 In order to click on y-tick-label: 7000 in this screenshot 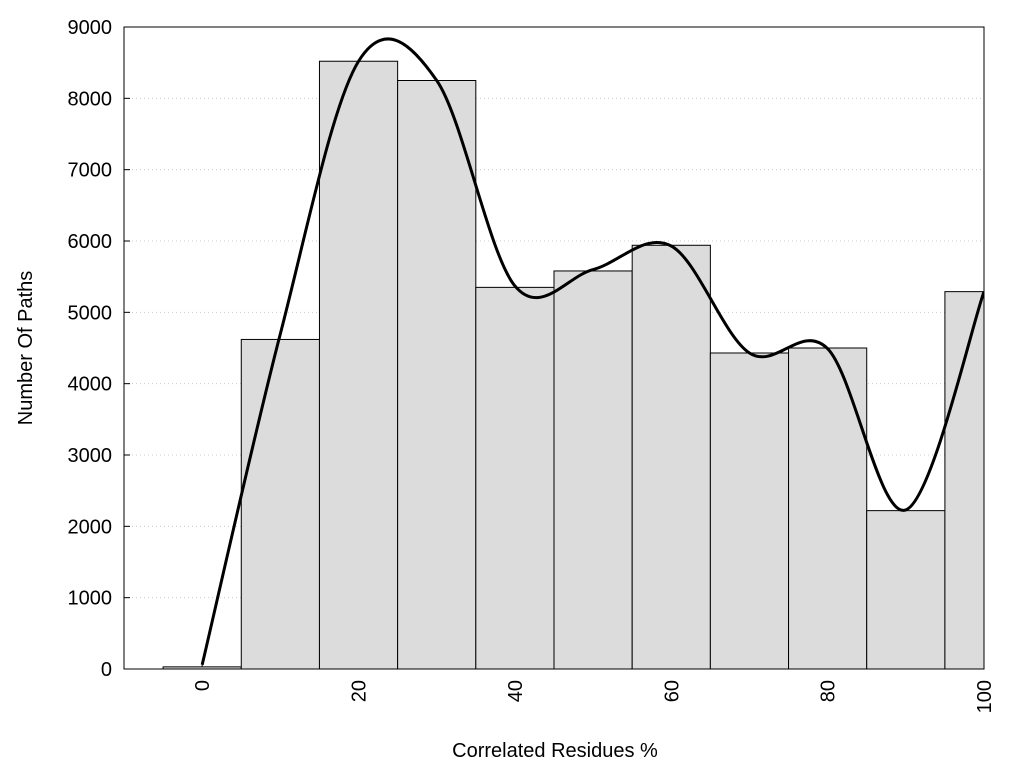, I will do `click(90, 171)`.